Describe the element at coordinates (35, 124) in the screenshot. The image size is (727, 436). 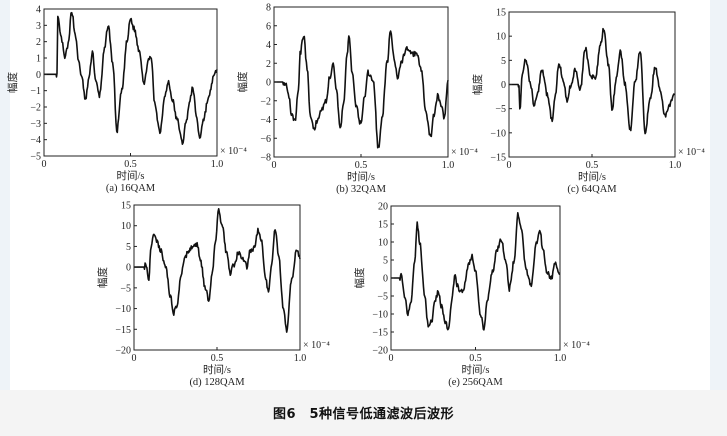
I see `y-tick-label: −3` at that location.